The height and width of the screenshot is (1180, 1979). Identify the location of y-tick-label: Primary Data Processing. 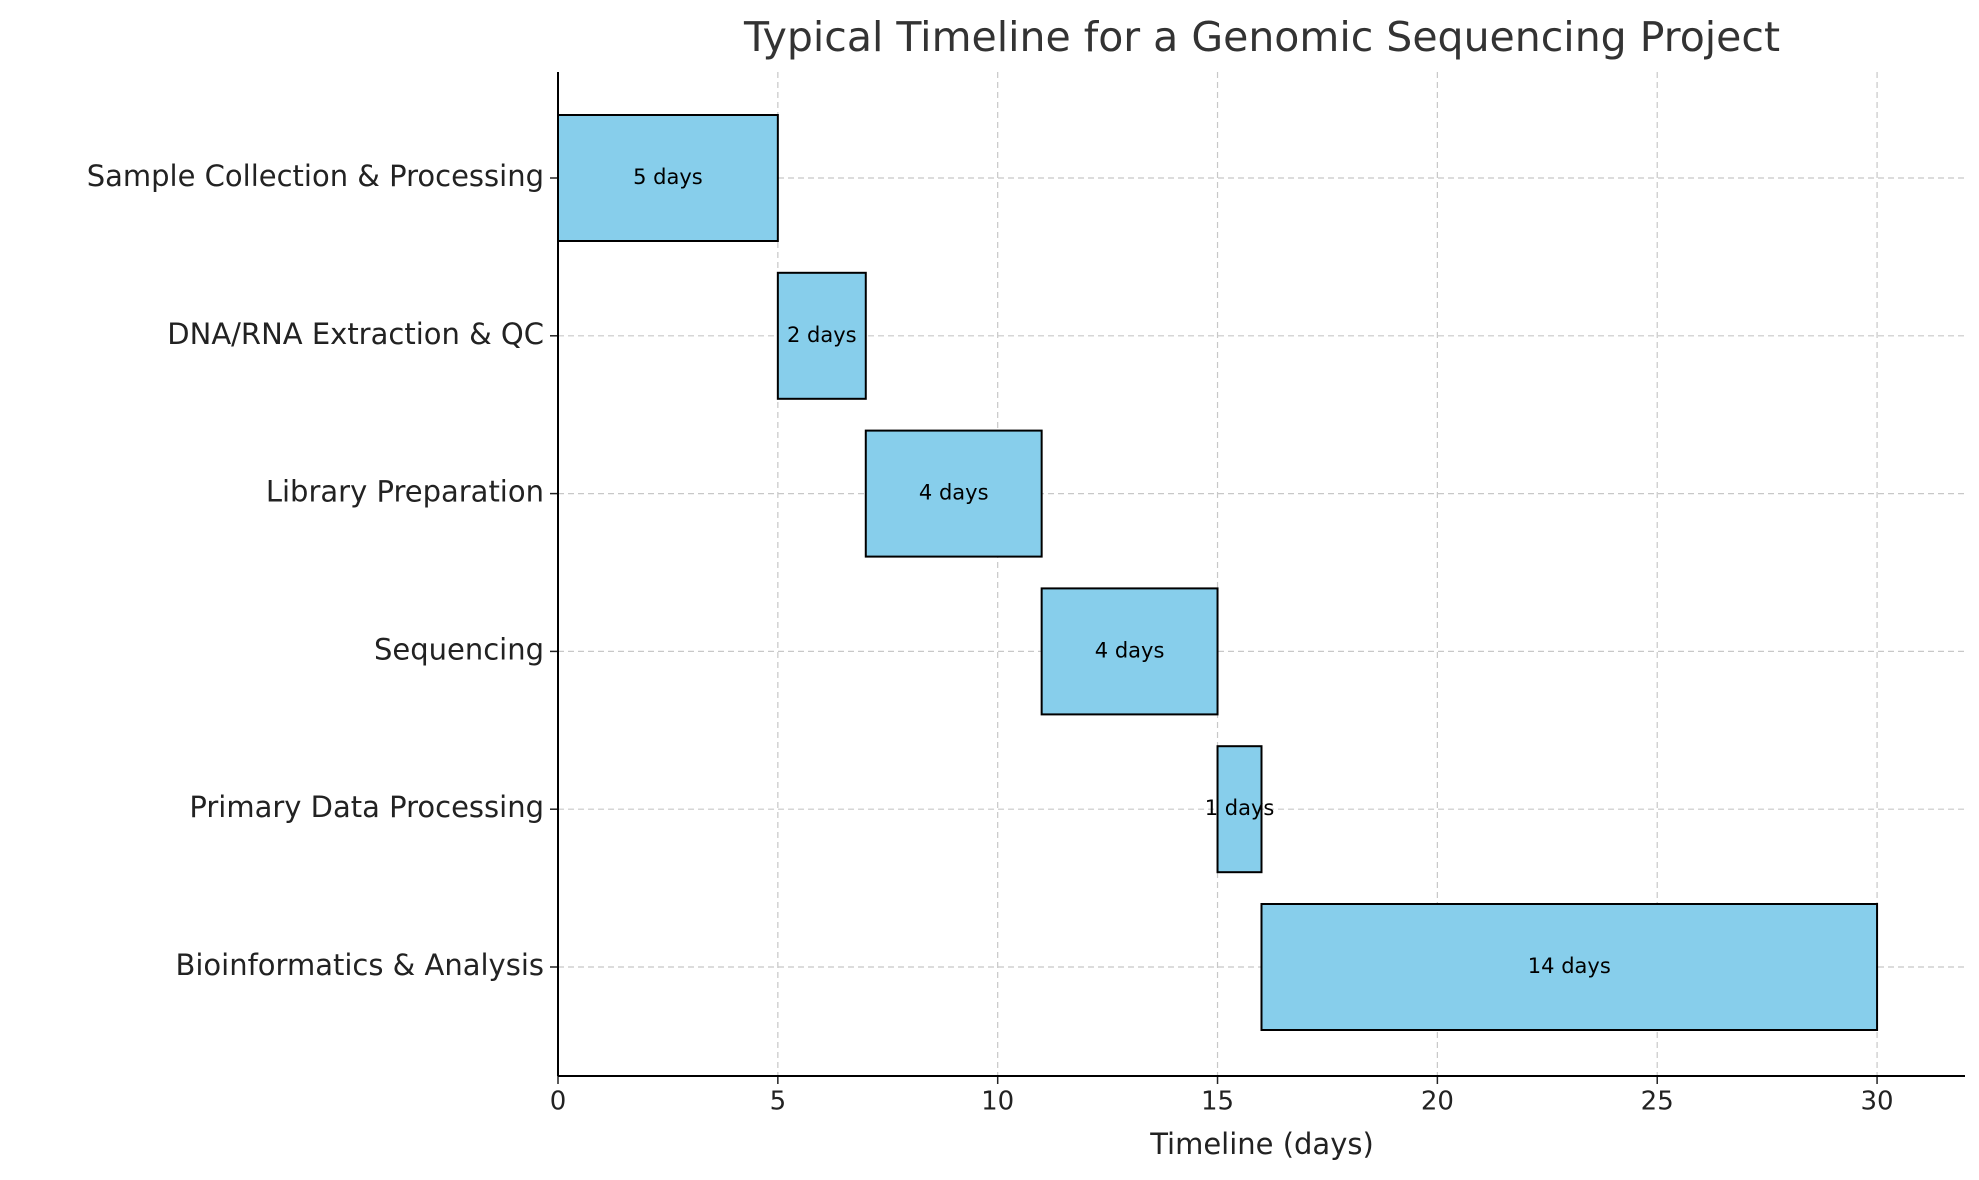
(366, 807).